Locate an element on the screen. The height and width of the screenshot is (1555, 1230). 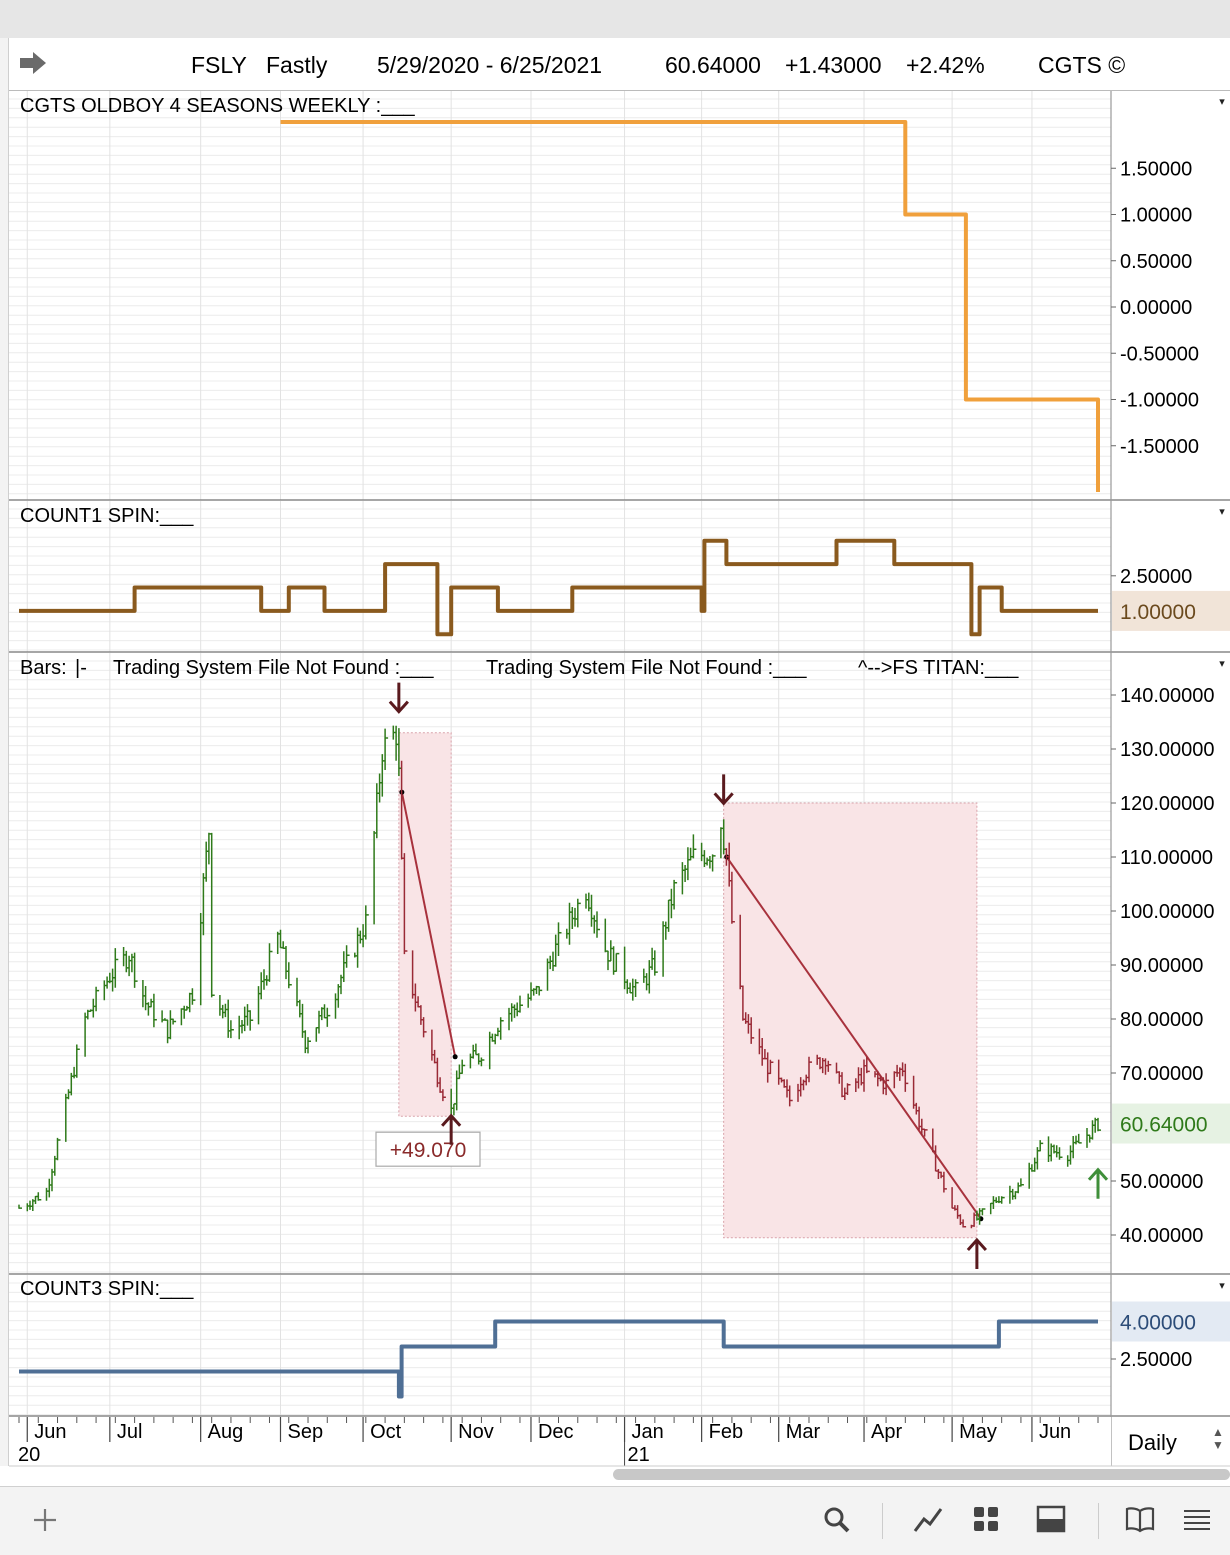
trade-line is located at coordinates (428, 924).